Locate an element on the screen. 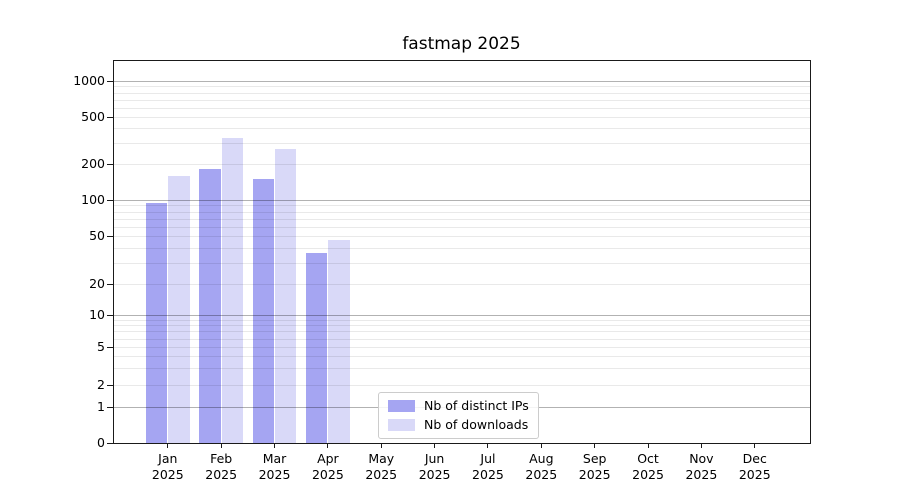 The width and height of the screenshot is (900, 500). x-tick-label-jul: Jul 2025 is located at coordinates (488, 466).